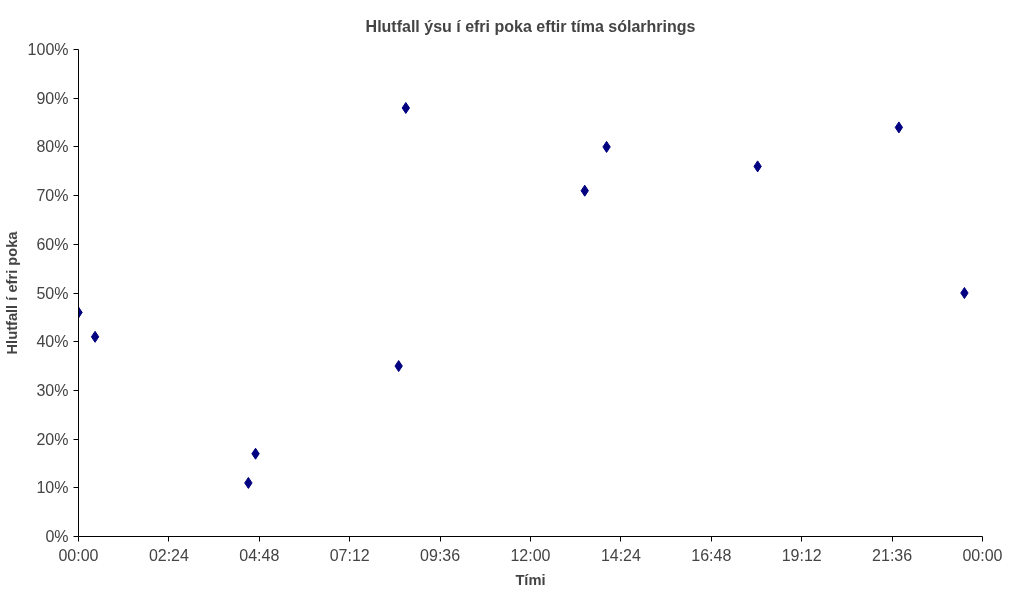  I want to click on x-tick-label: 19:12, so click(801, 555).